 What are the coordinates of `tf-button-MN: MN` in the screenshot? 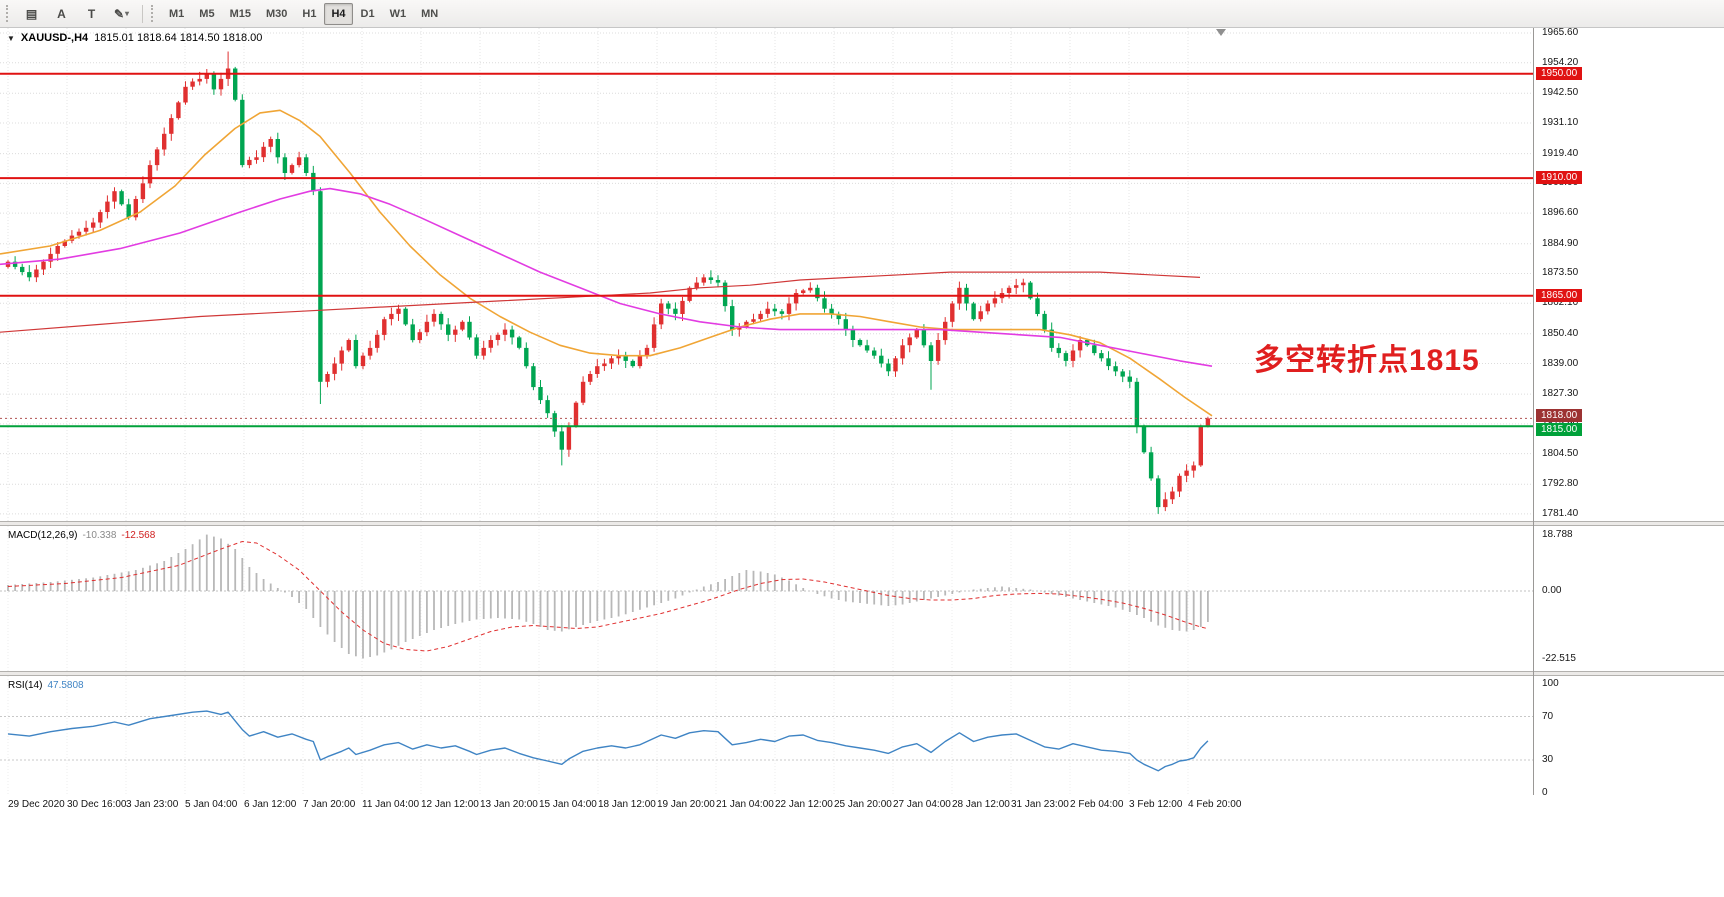 It's located at (430, 13).